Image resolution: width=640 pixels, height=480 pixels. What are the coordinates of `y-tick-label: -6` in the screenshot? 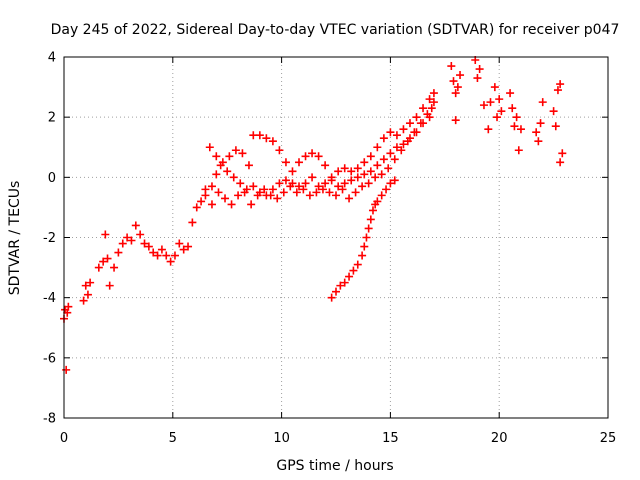 It's located at (49, 358).